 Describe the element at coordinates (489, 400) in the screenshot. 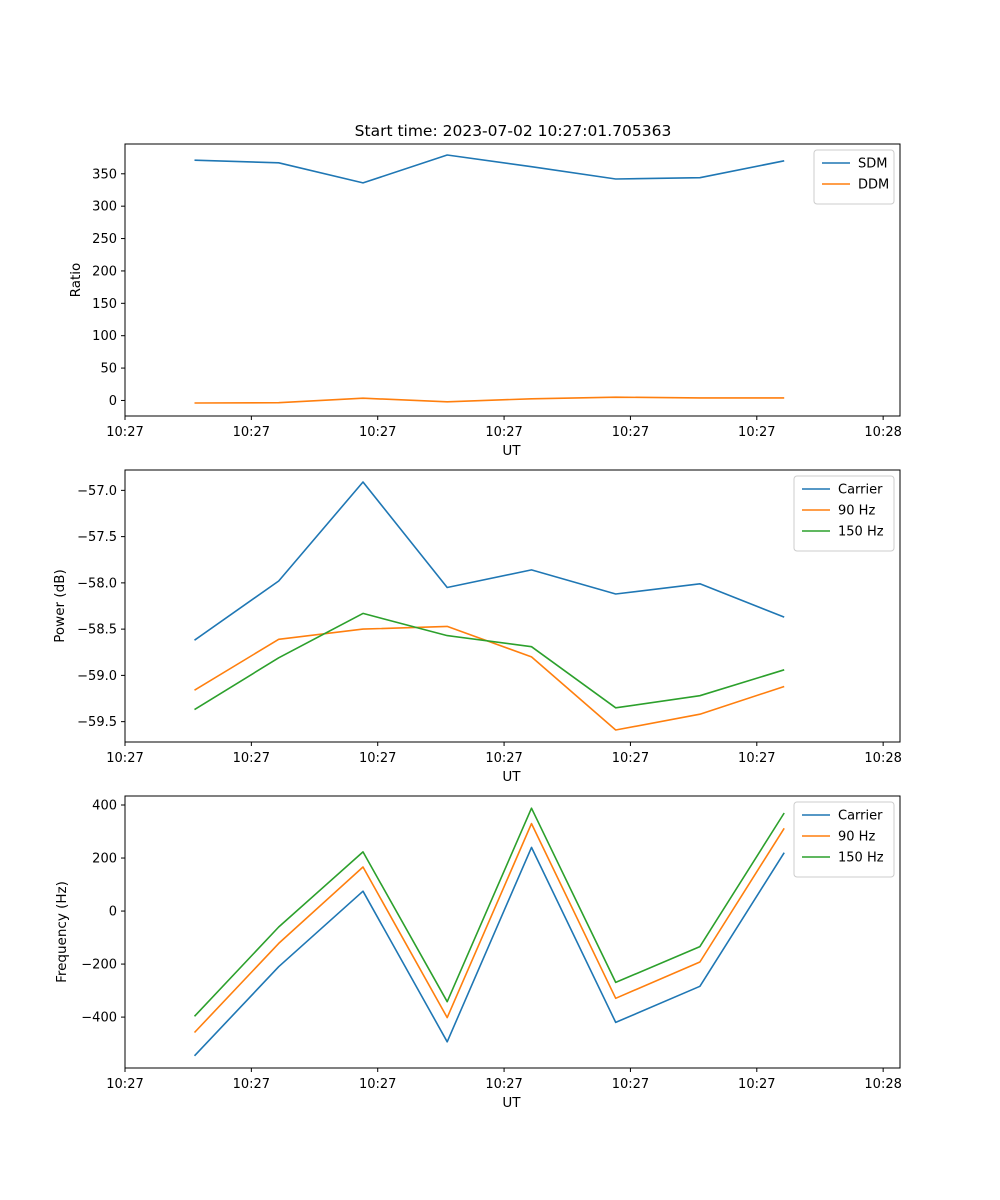

I see `series-line-ddm` at that location.